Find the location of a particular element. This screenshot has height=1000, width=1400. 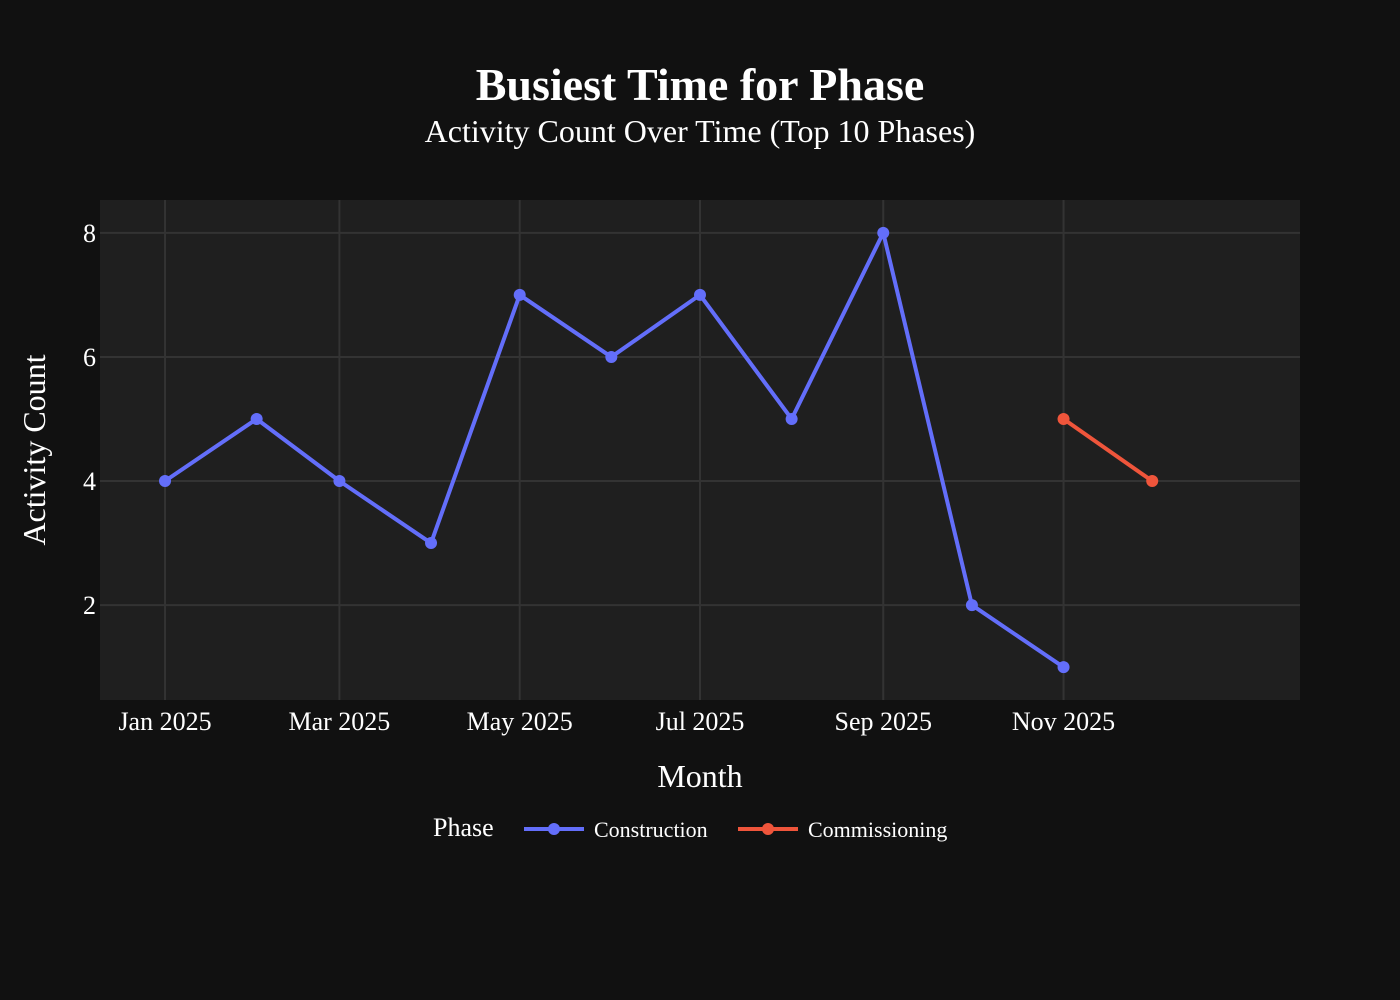

series-line is located at coordinates (1108, 450).